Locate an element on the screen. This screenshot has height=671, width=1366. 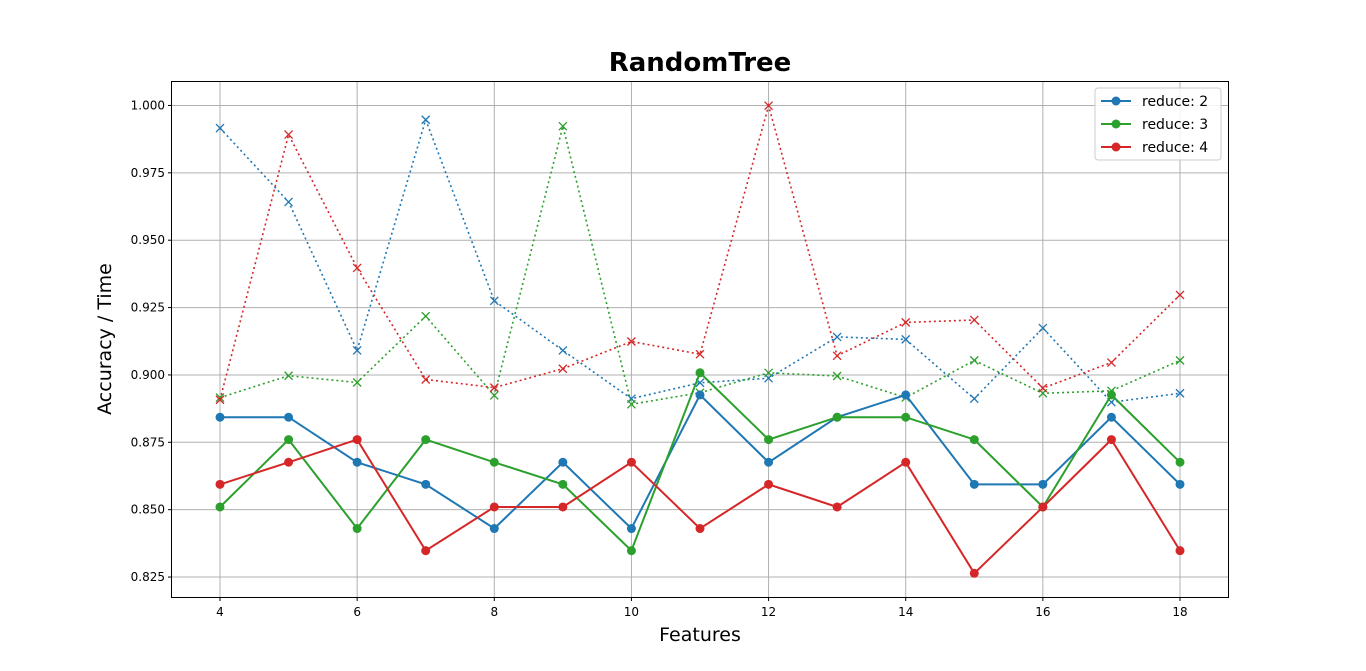
legend-label: reduce: 3 is located at coordinates (1175, 125).